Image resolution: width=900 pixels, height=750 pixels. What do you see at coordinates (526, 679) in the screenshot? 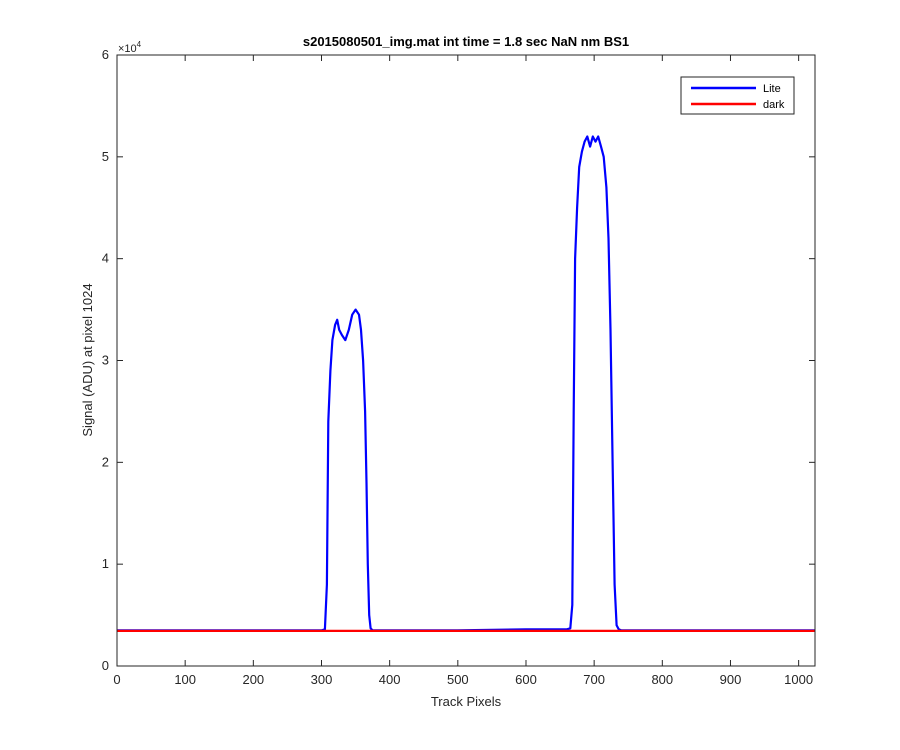
I see `x-tick-label-6: 600` at bounding box center [526, 679].